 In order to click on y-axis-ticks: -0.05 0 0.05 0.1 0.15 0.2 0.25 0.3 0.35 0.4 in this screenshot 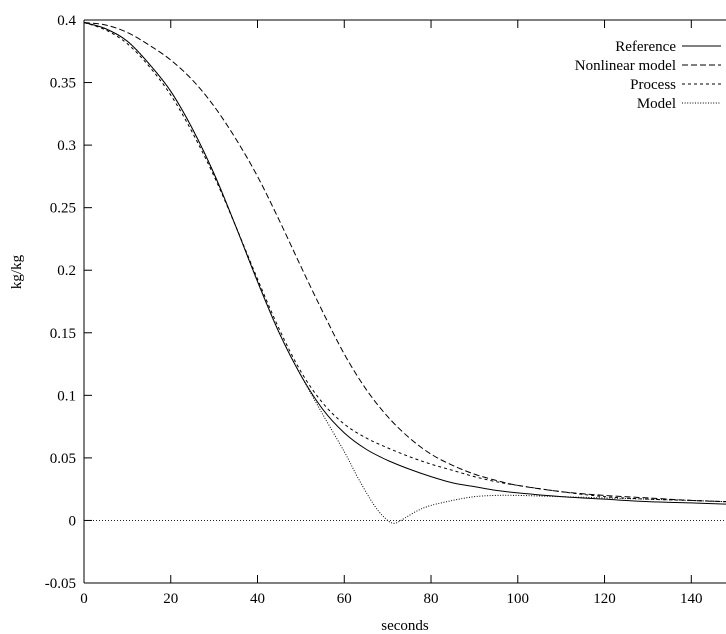, I will do `click(68, 302)`.